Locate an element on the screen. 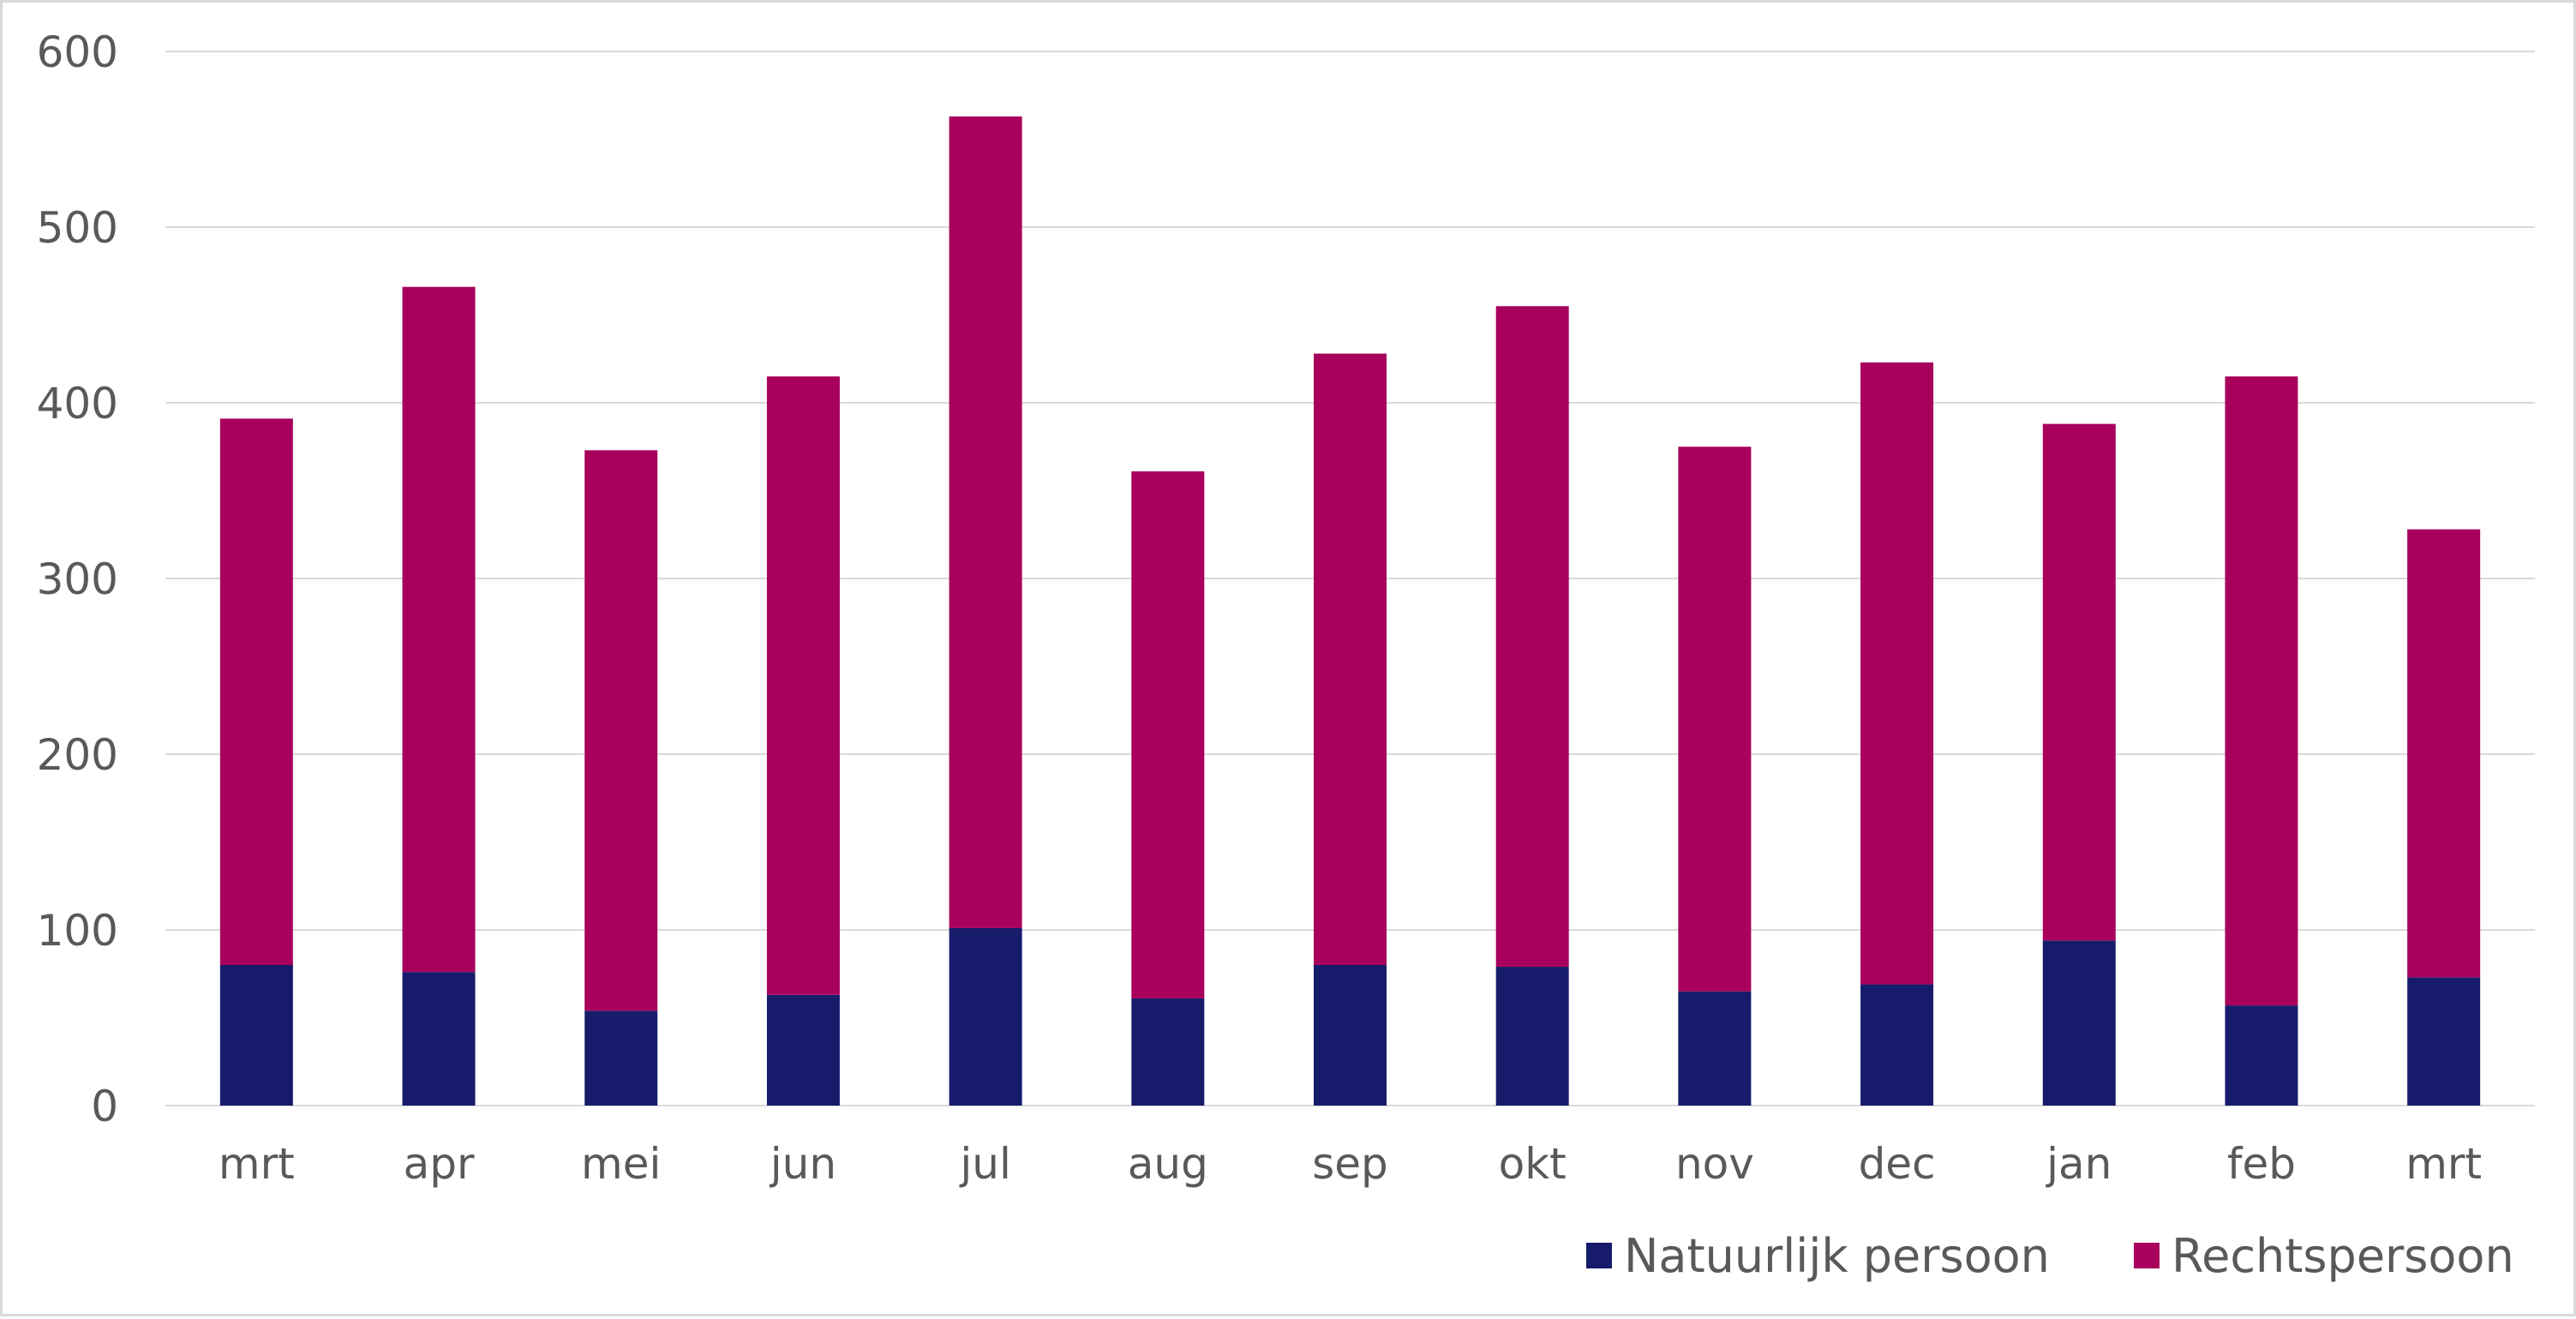 The width and height of the screenshot is (2576, 1319). x-tick-label: jun is located at coordinates (803, 1164).